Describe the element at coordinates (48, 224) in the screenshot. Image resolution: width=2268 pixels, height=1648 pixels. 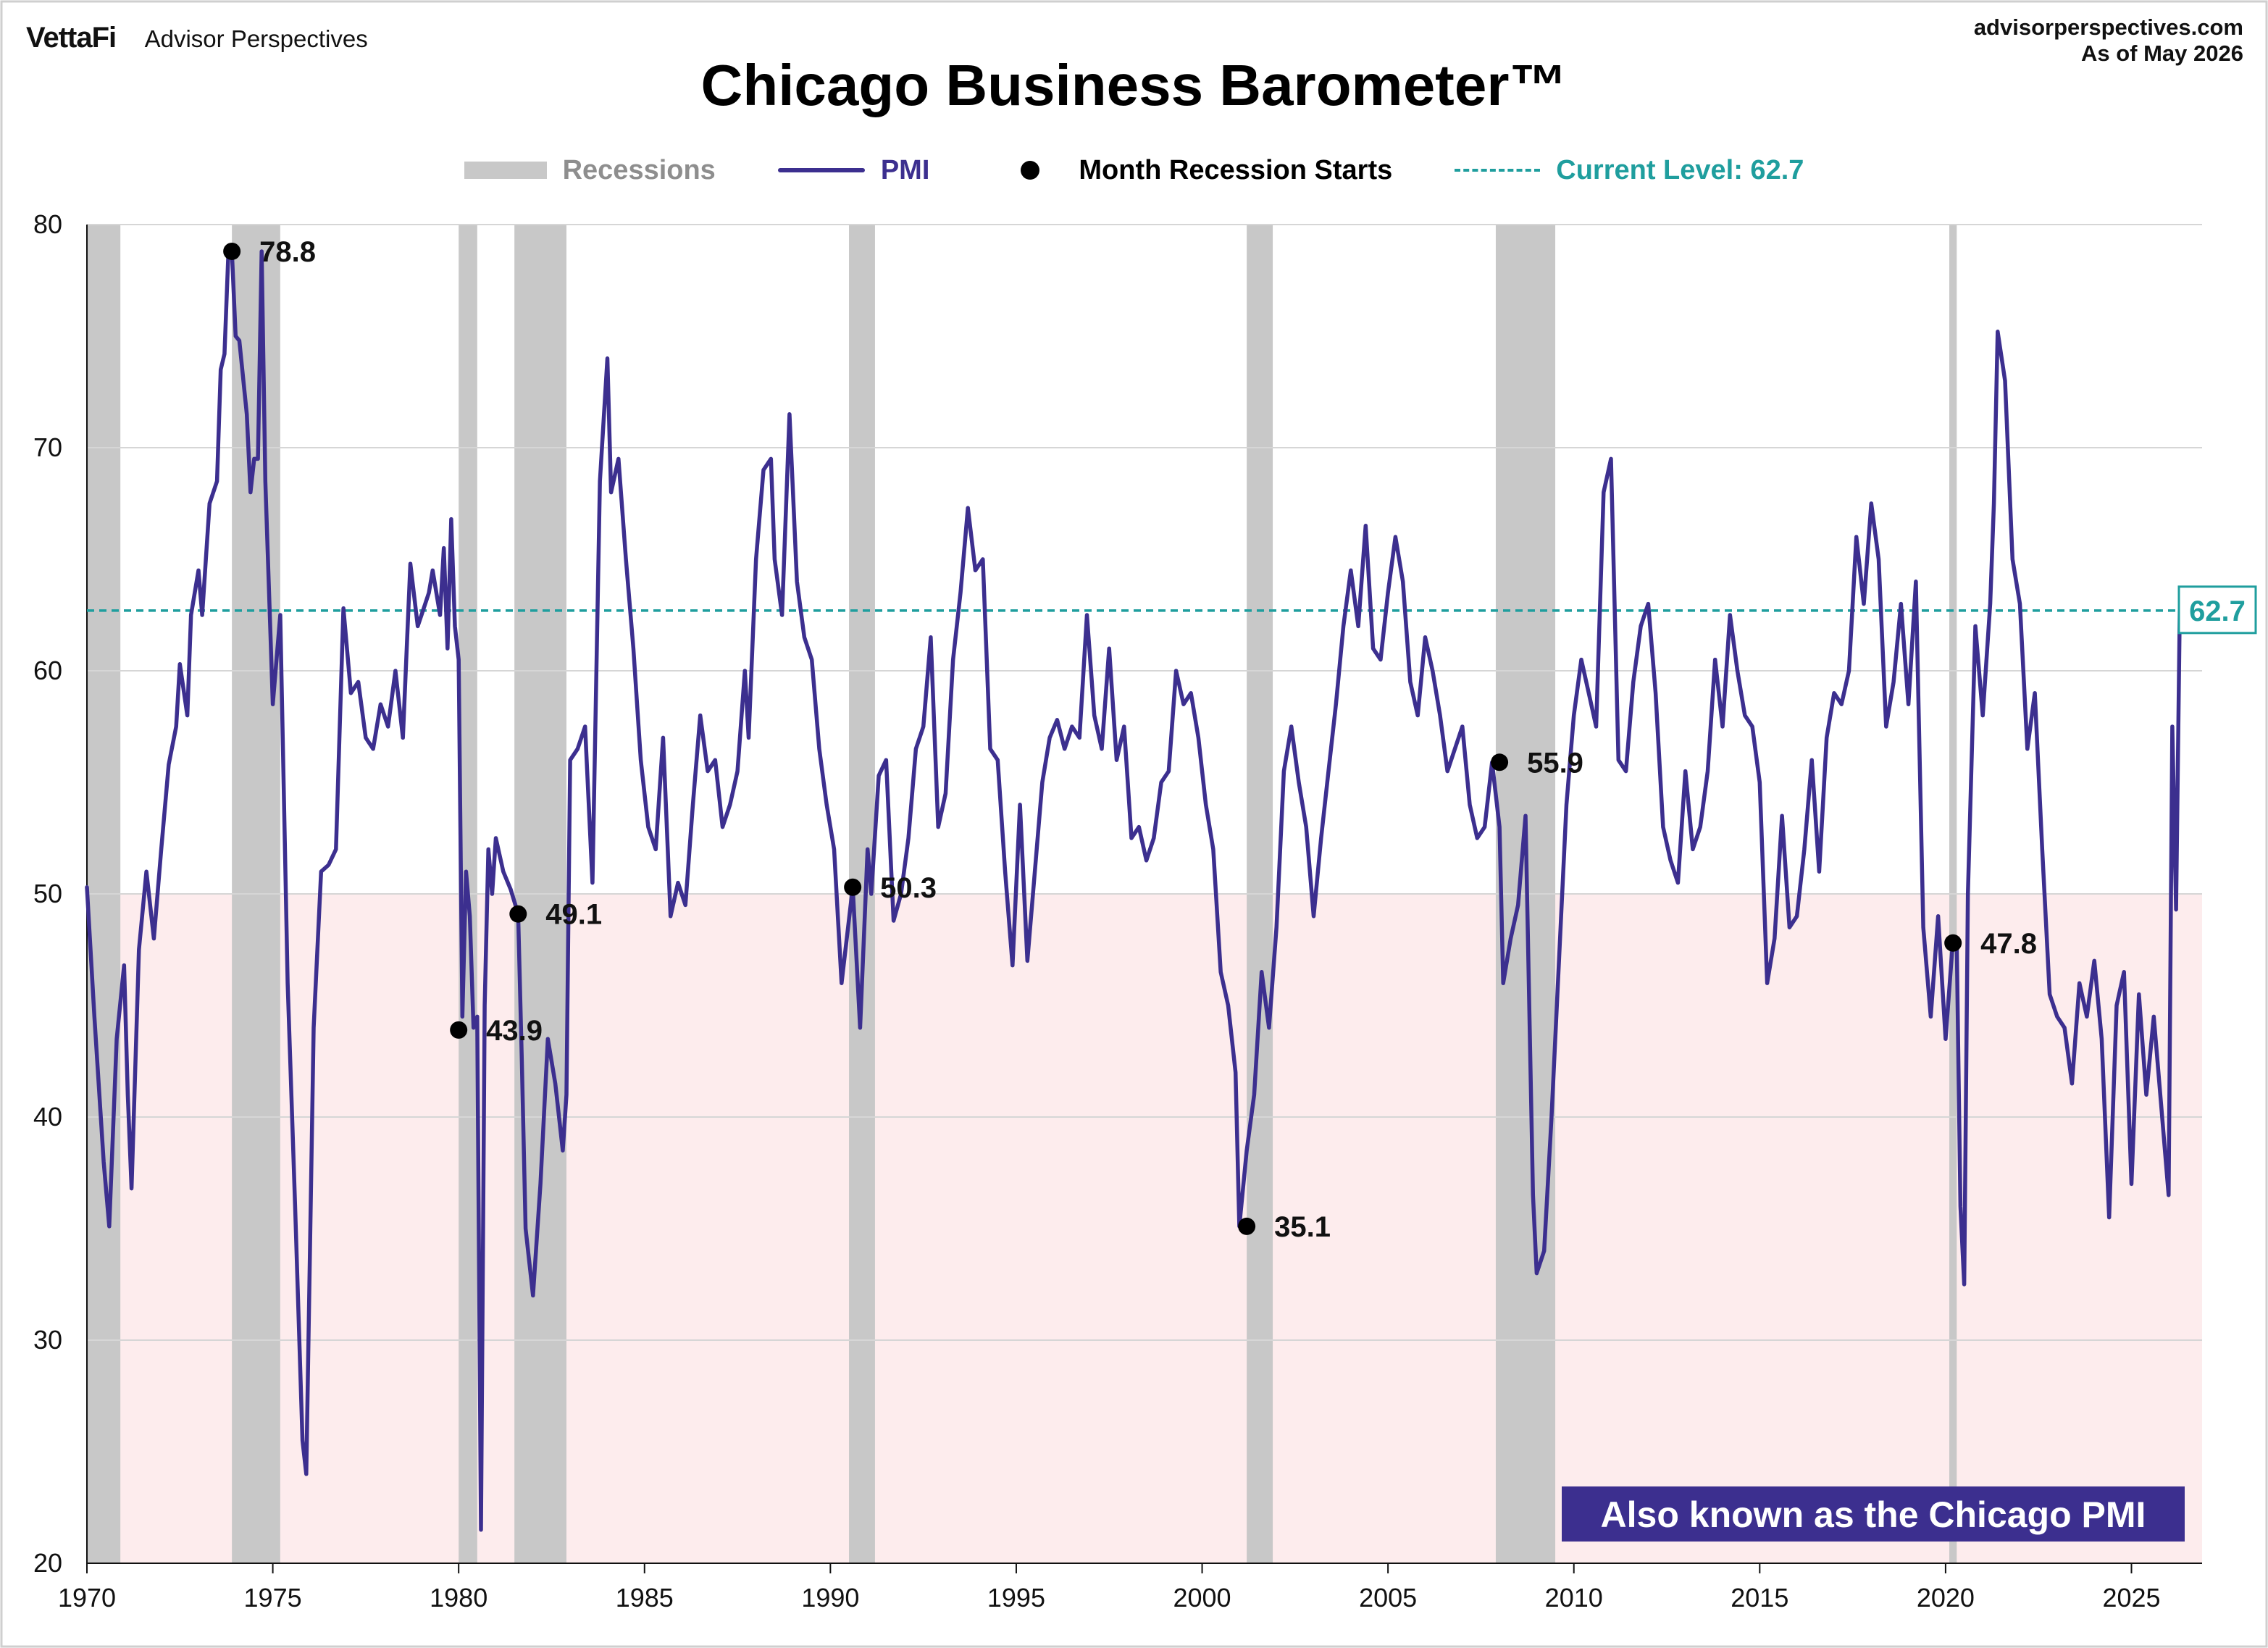
I see `y-tick-label: 80` at that location.